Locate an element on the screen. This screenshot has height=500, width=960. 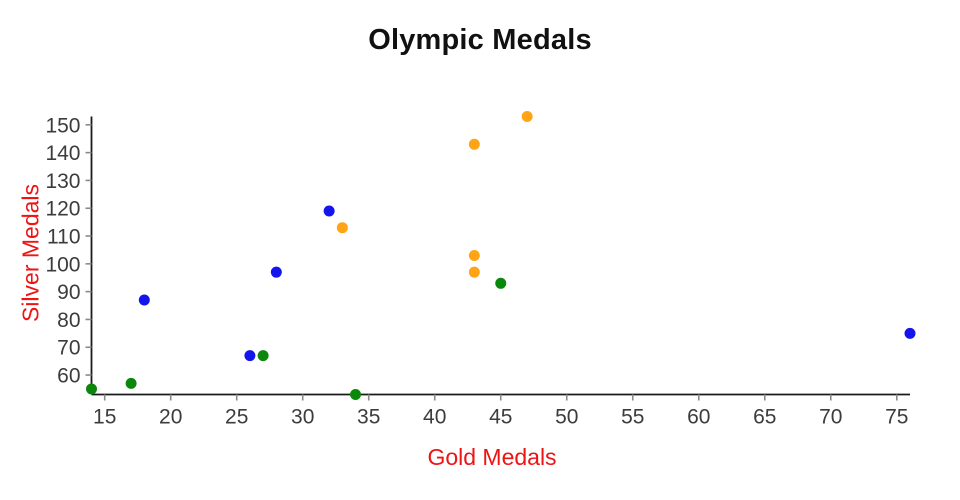
x-tick-label: 50 is located at coordinates (566, 417).